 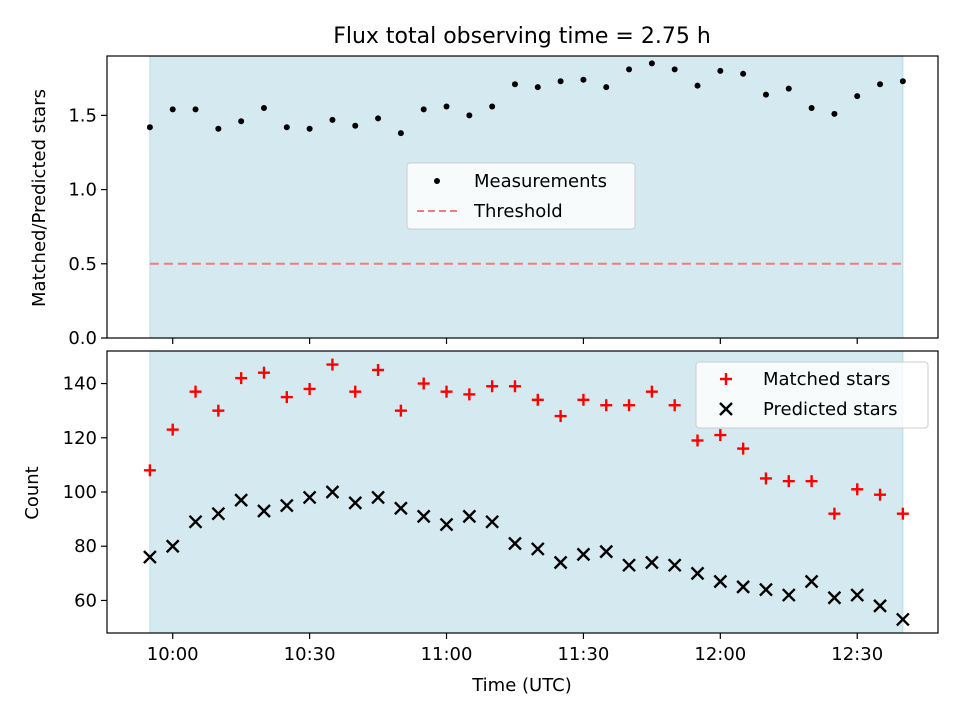 I want to click on x-axis-label: Time (UTC), so click(x=521, y=685).